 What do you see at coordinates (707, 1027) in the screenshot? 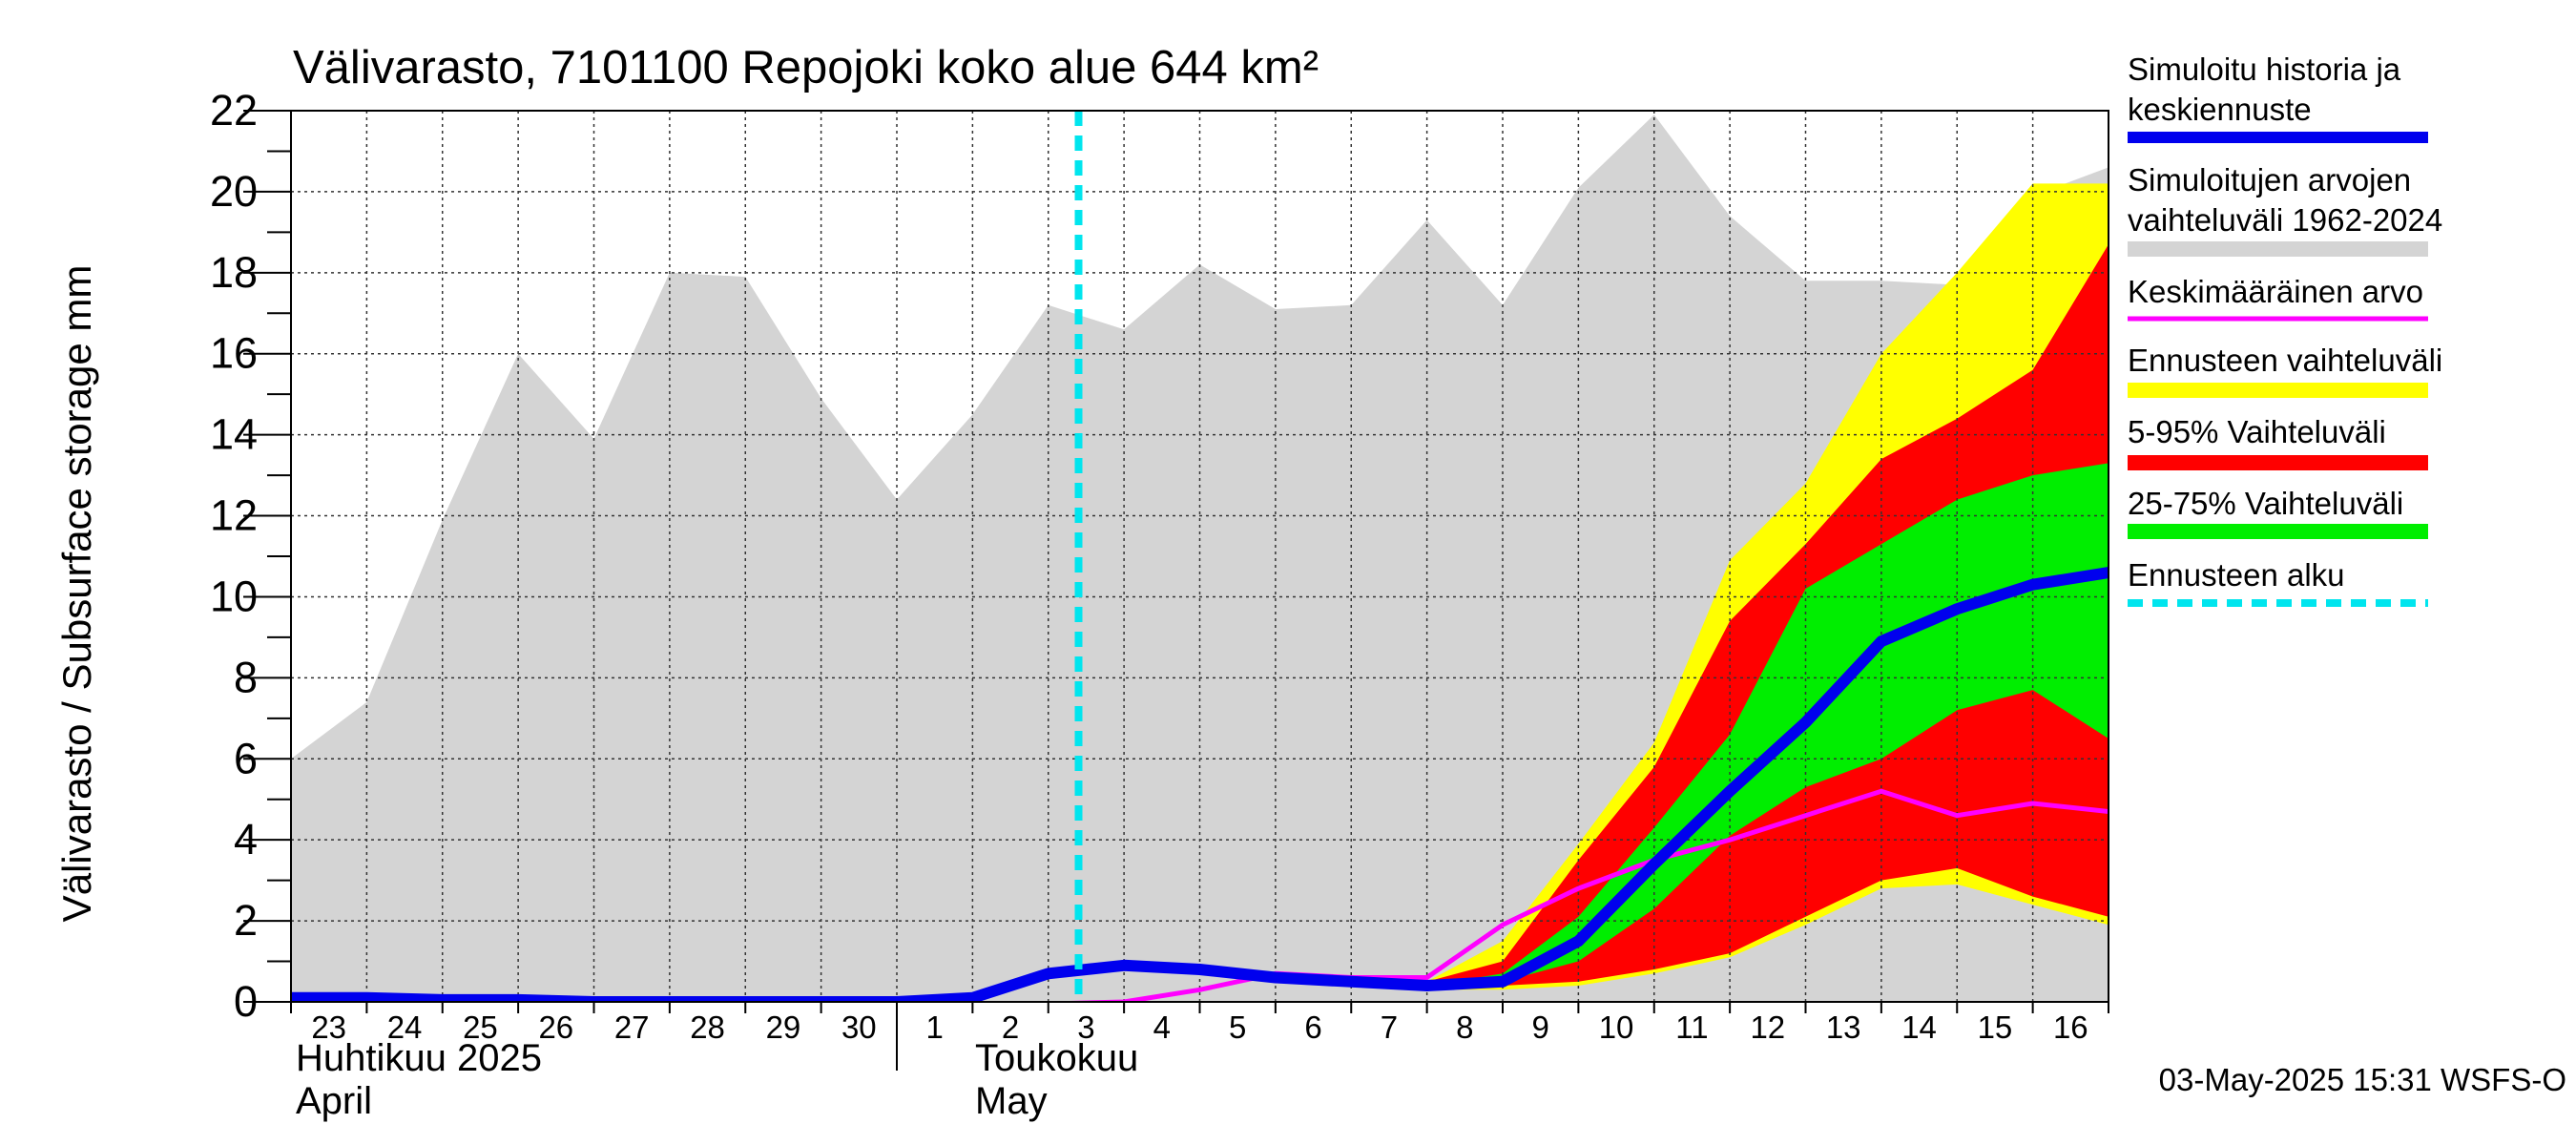
I see `x-tick-label: 28` at bounding box center [707, 1027].